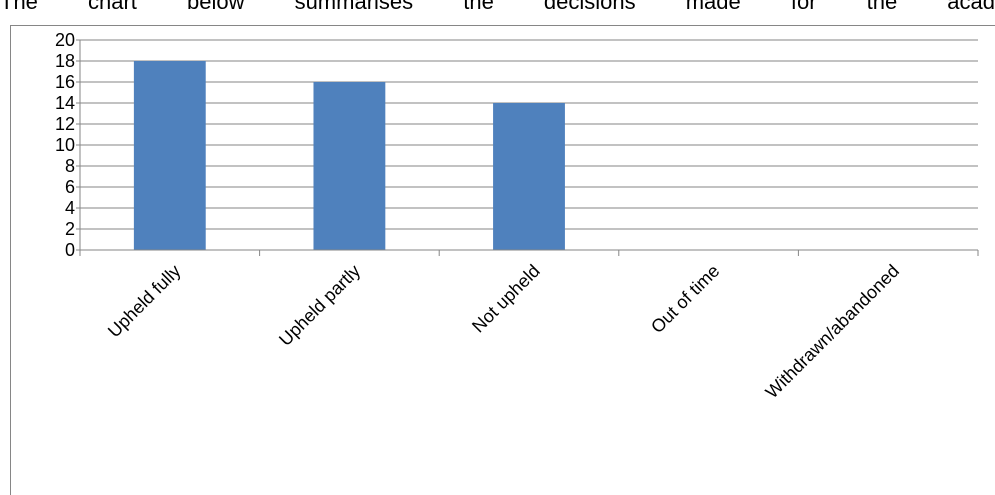  Describe the element at coordinates (70, 166) in the screenshot. I see `y-tick-label: 8` at that location.